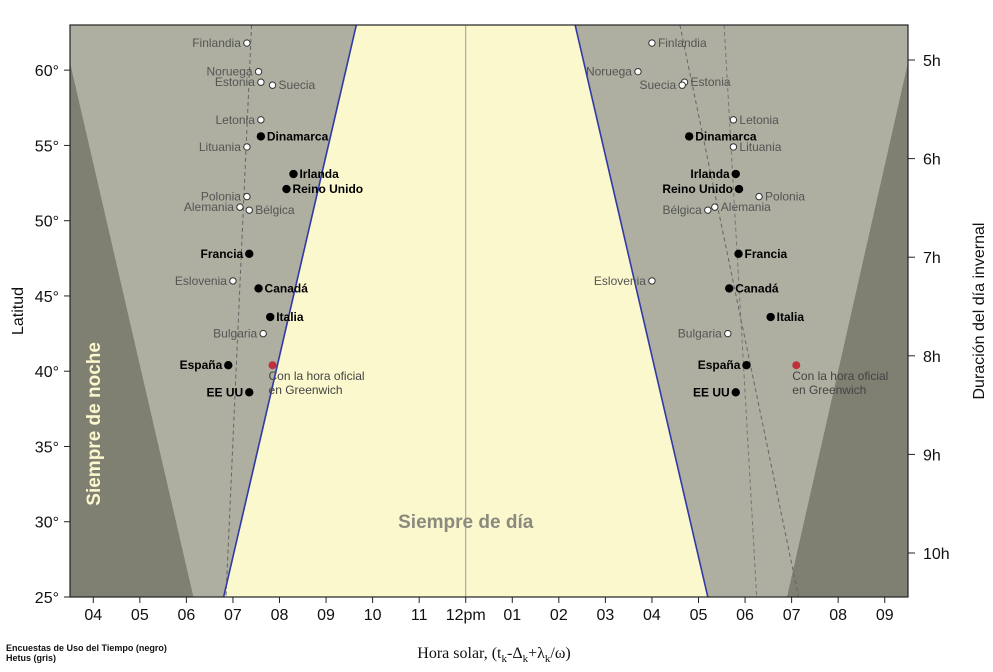 This screenshot has height=672, width=993. I want to click on x-tick-label: 07, so click(233, 615).